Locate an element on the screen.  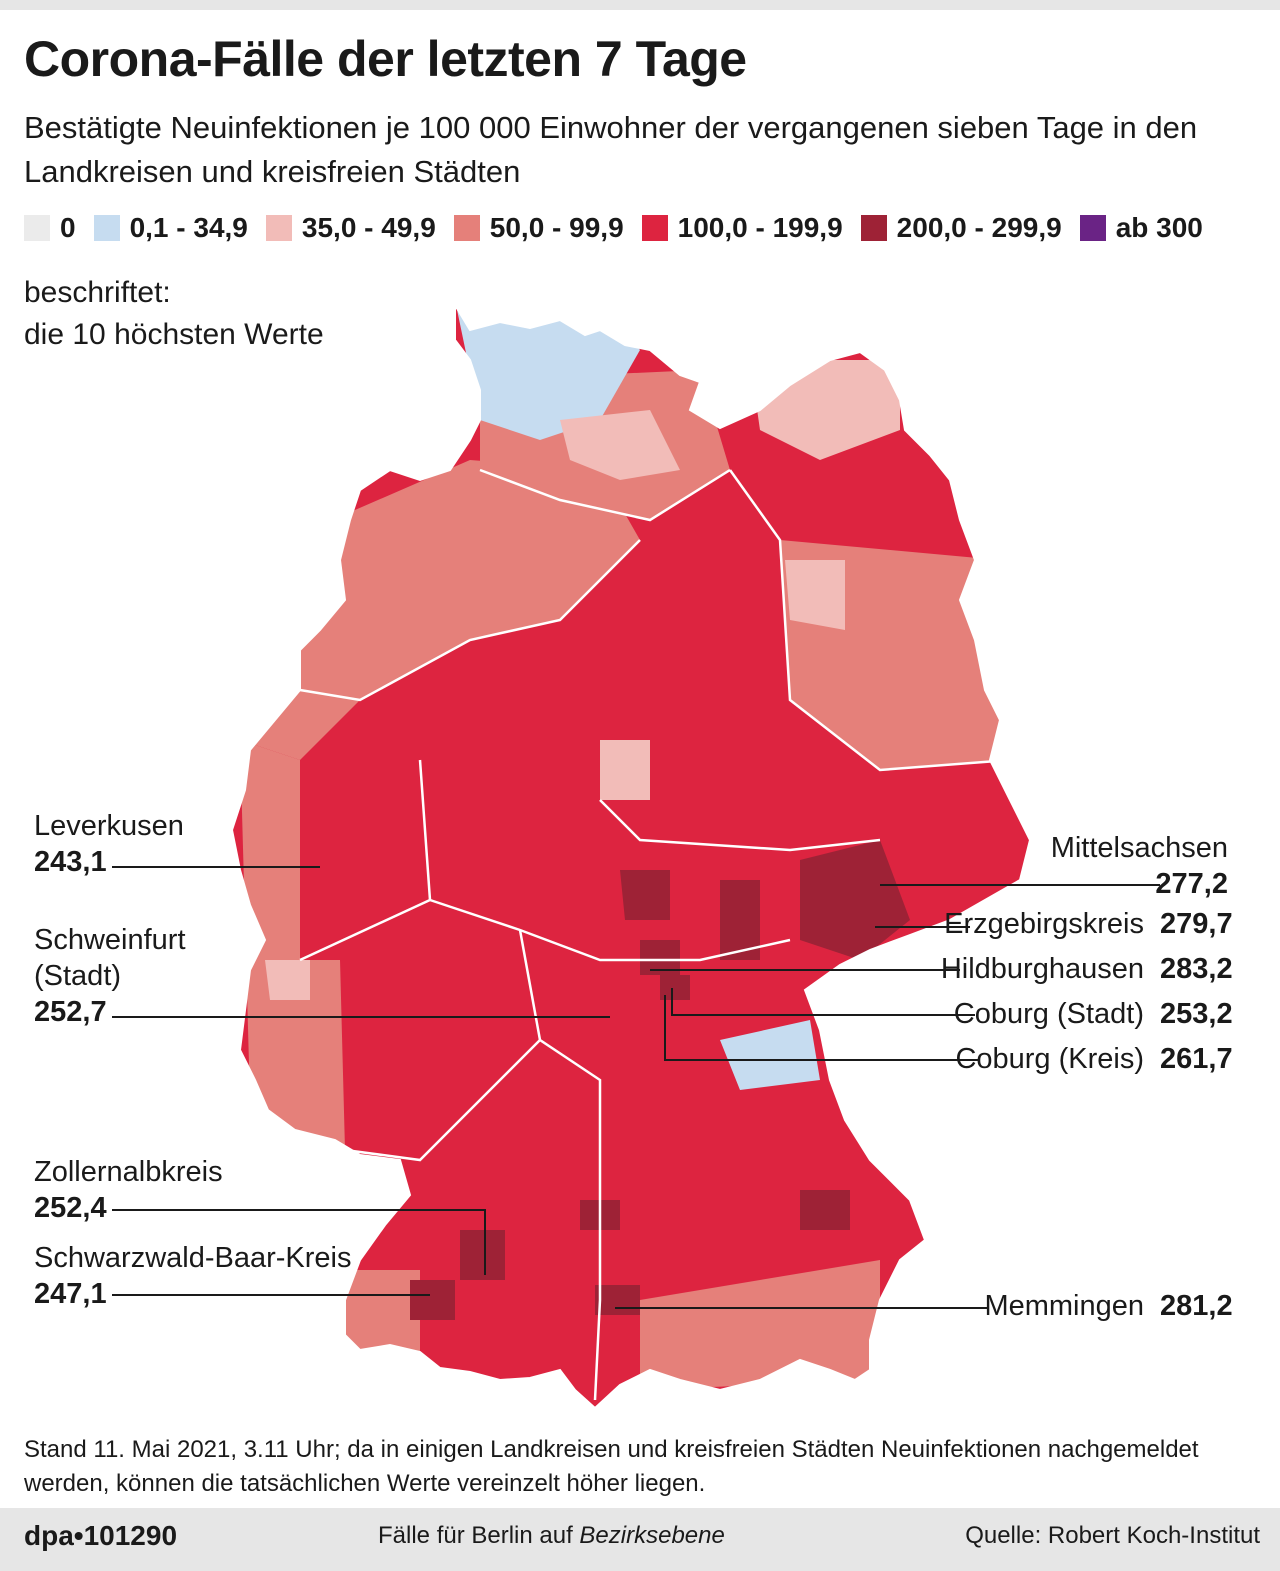
label-memmingen: Memmingen 281,2 is located at coordinates (1108, 1306).